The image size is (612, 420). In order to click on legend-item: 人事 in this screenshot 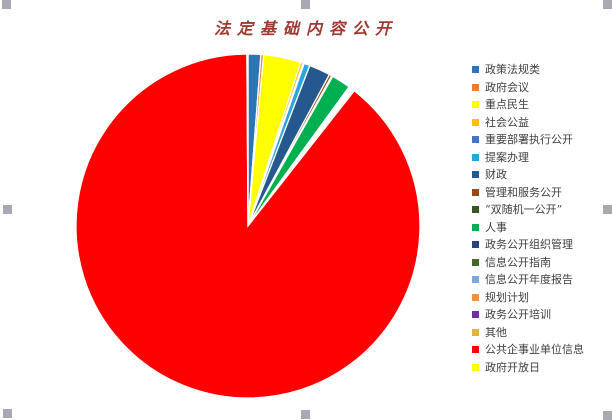, I will do `click(542, 228)`.